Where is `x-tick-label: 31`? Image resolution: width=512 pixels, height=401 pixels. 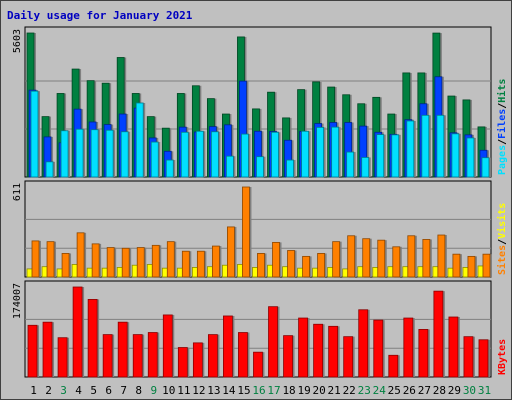 x-tick-label: 31 is located at coordinates (484, 390).